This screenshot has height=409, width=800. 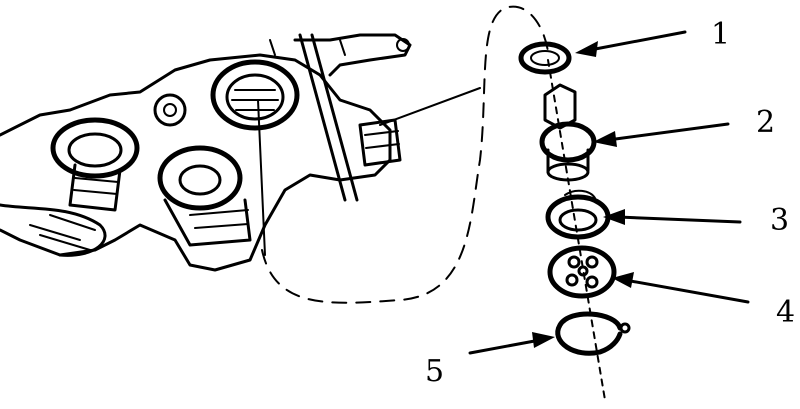 What do you see at coordinates (786, 312) in the screenshot?
I see `callout-label-4: 4` at bounding box center [786, 312].